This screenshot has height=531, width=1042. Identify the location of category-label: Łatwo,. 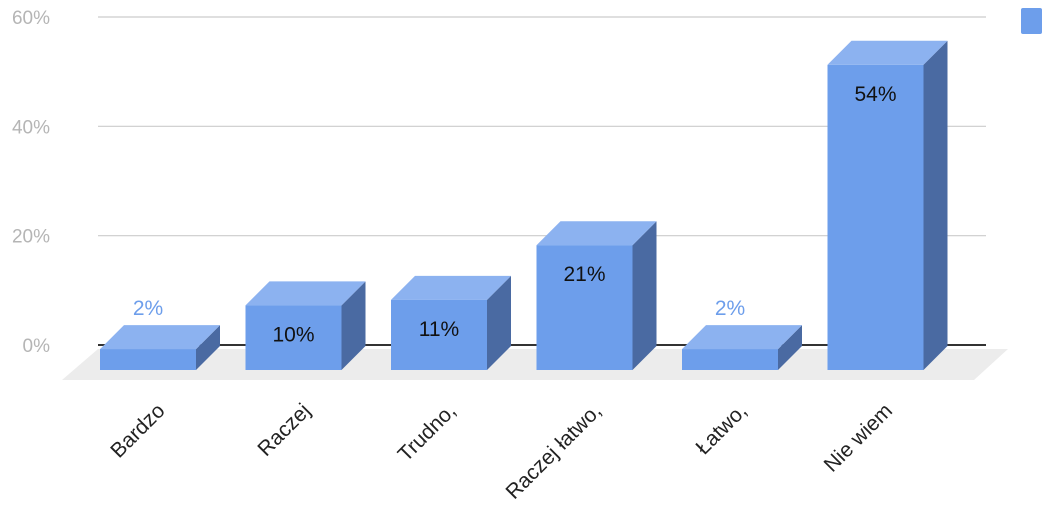
(722, 429).